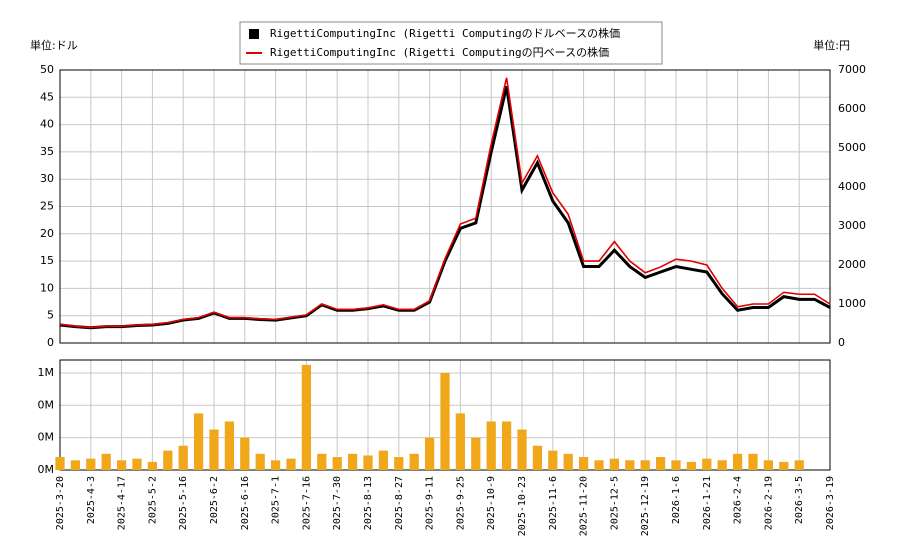 The image size is (900, 550). I want to click on y-tick-label: 15, so click(47, 260).